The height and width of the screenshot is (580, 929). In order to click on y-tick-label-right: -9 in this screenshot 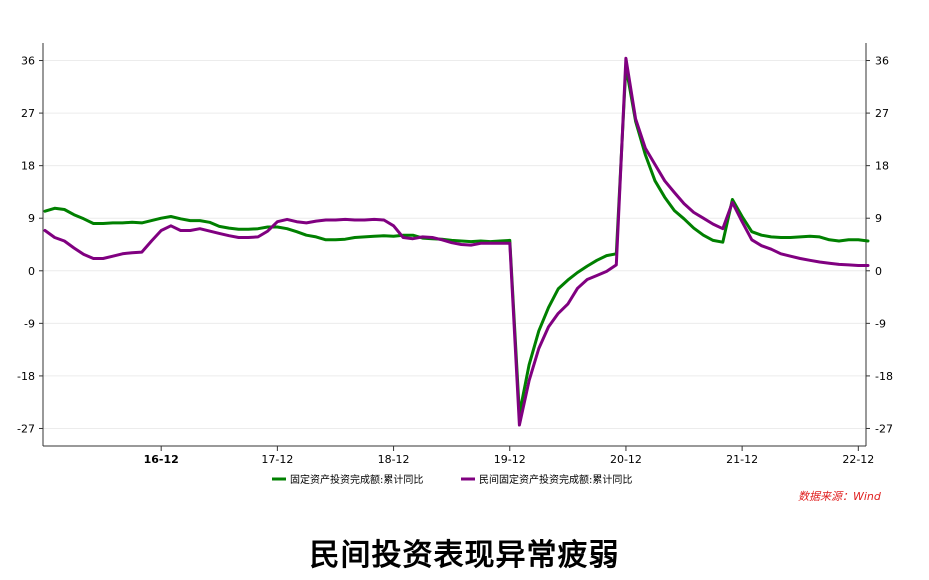, I will do `click(880, 323)`.